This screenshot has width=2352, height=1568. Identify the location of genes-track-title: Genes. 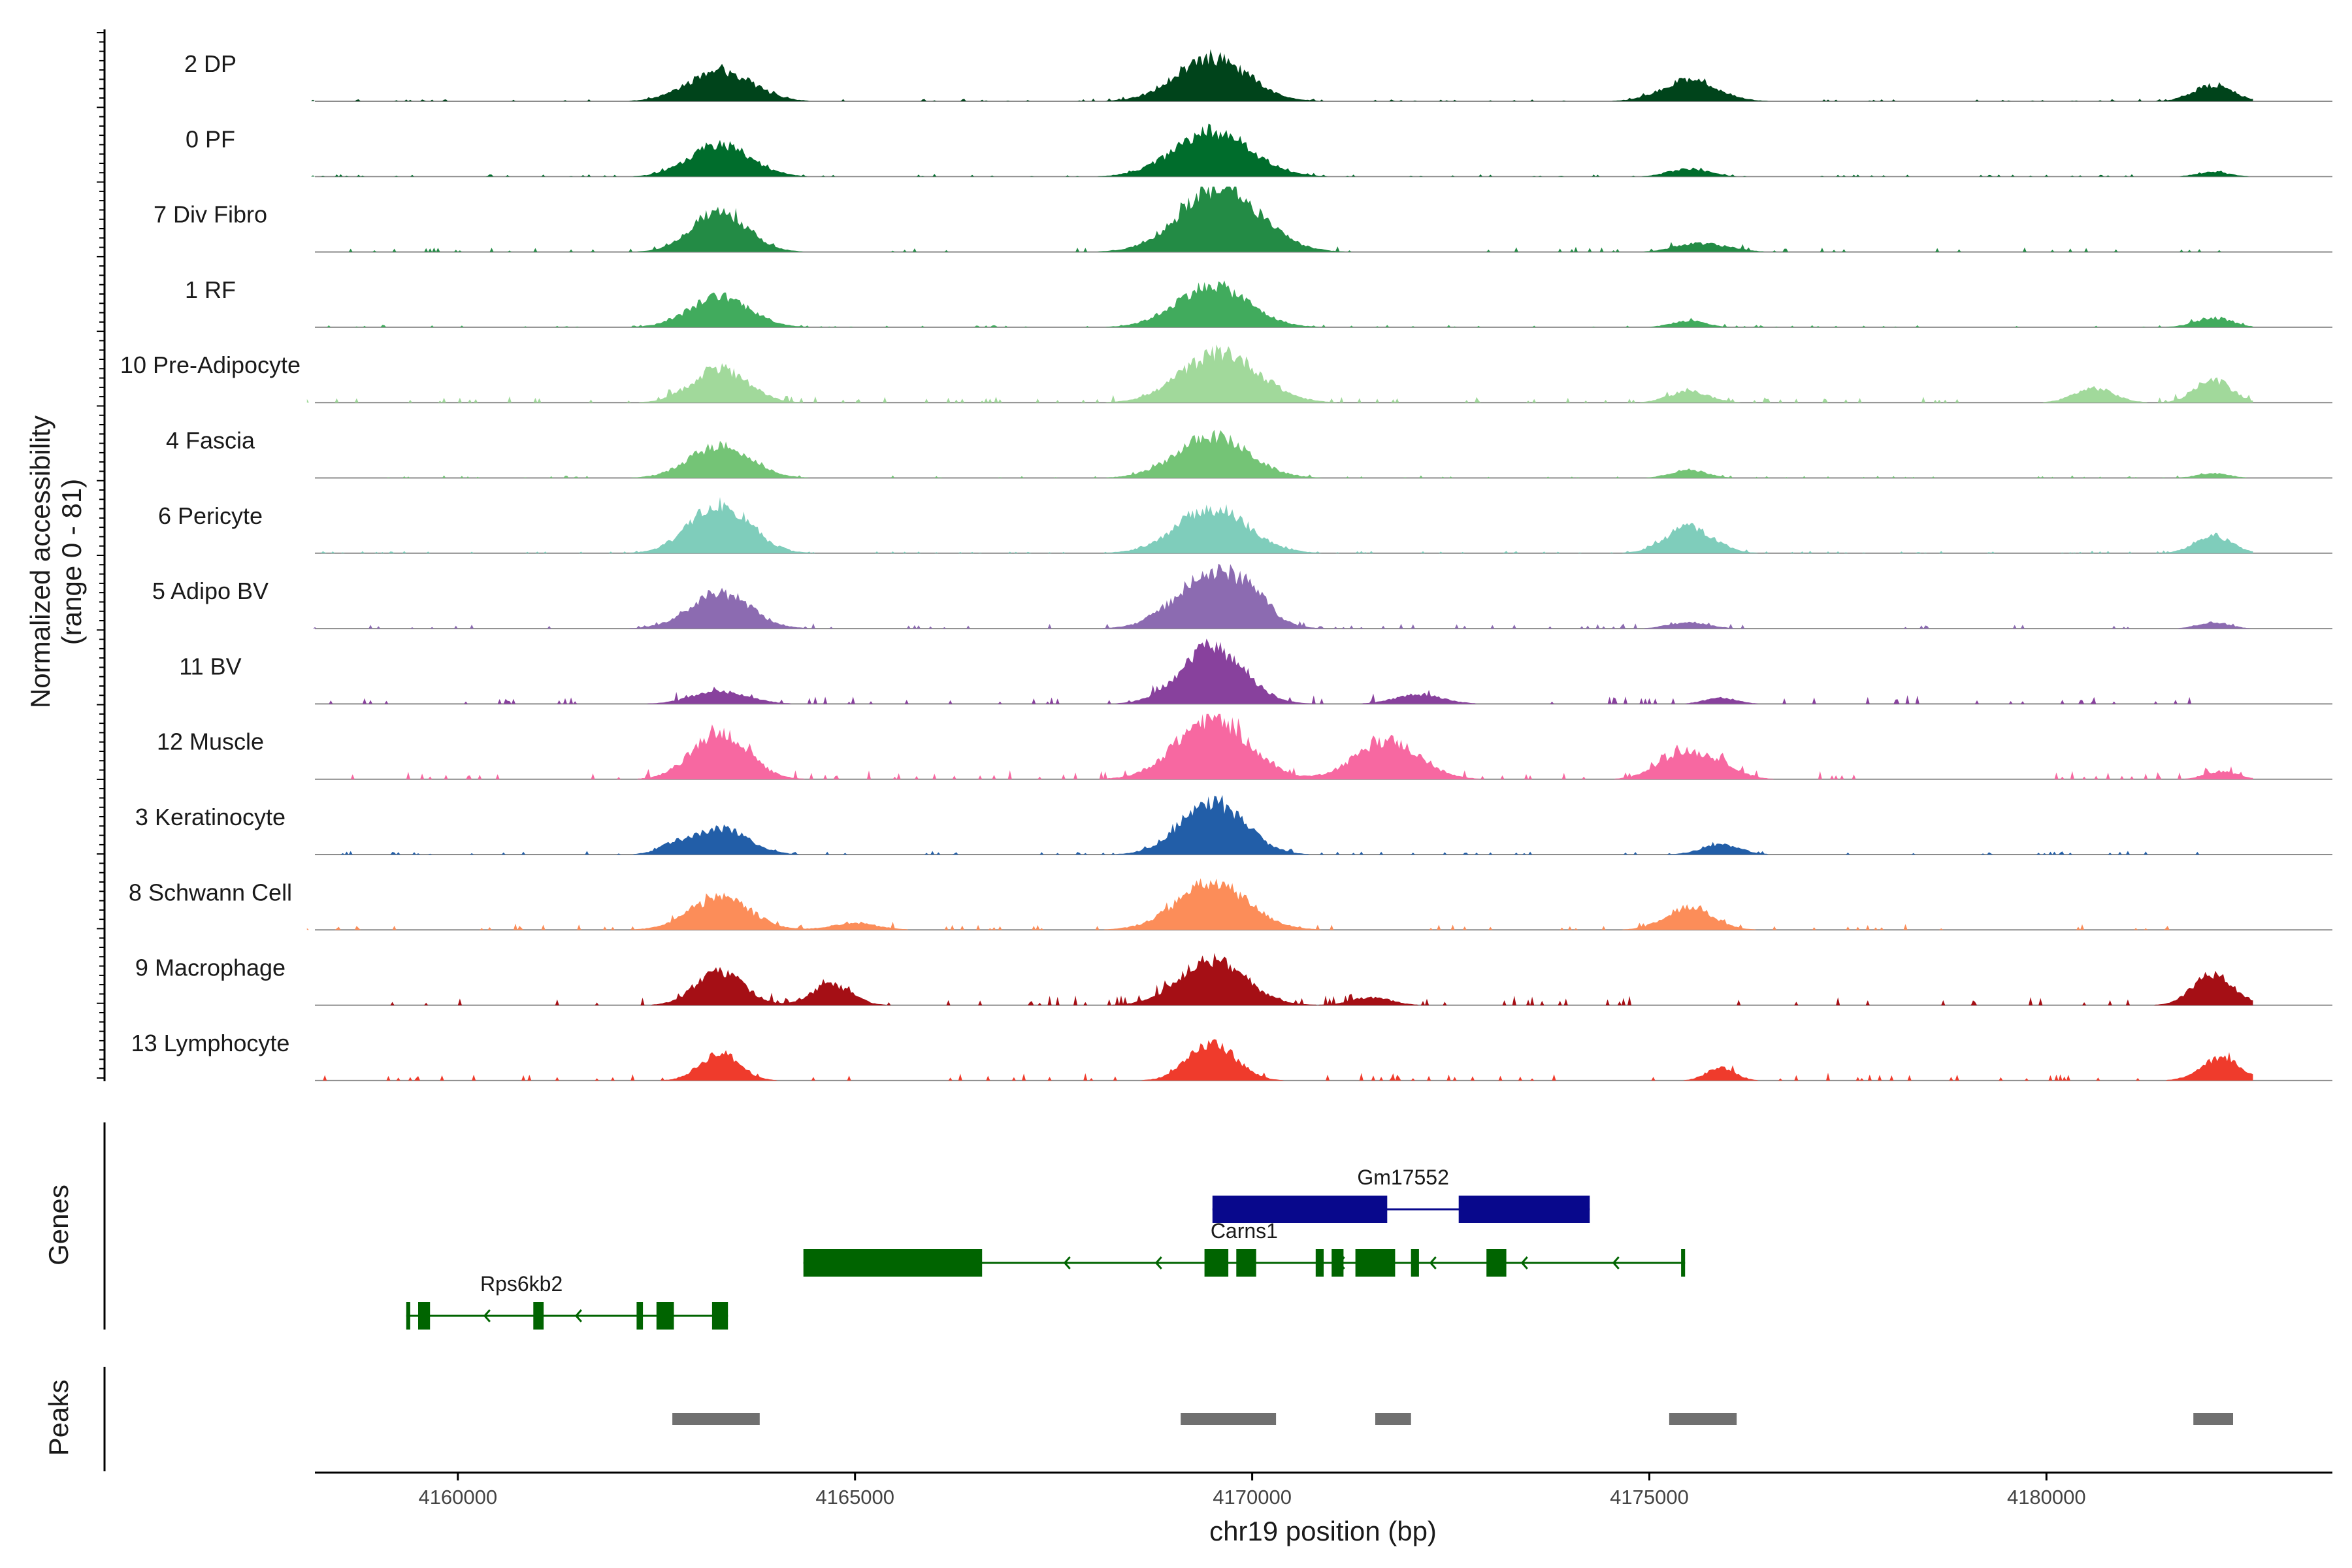
(58, 1225).